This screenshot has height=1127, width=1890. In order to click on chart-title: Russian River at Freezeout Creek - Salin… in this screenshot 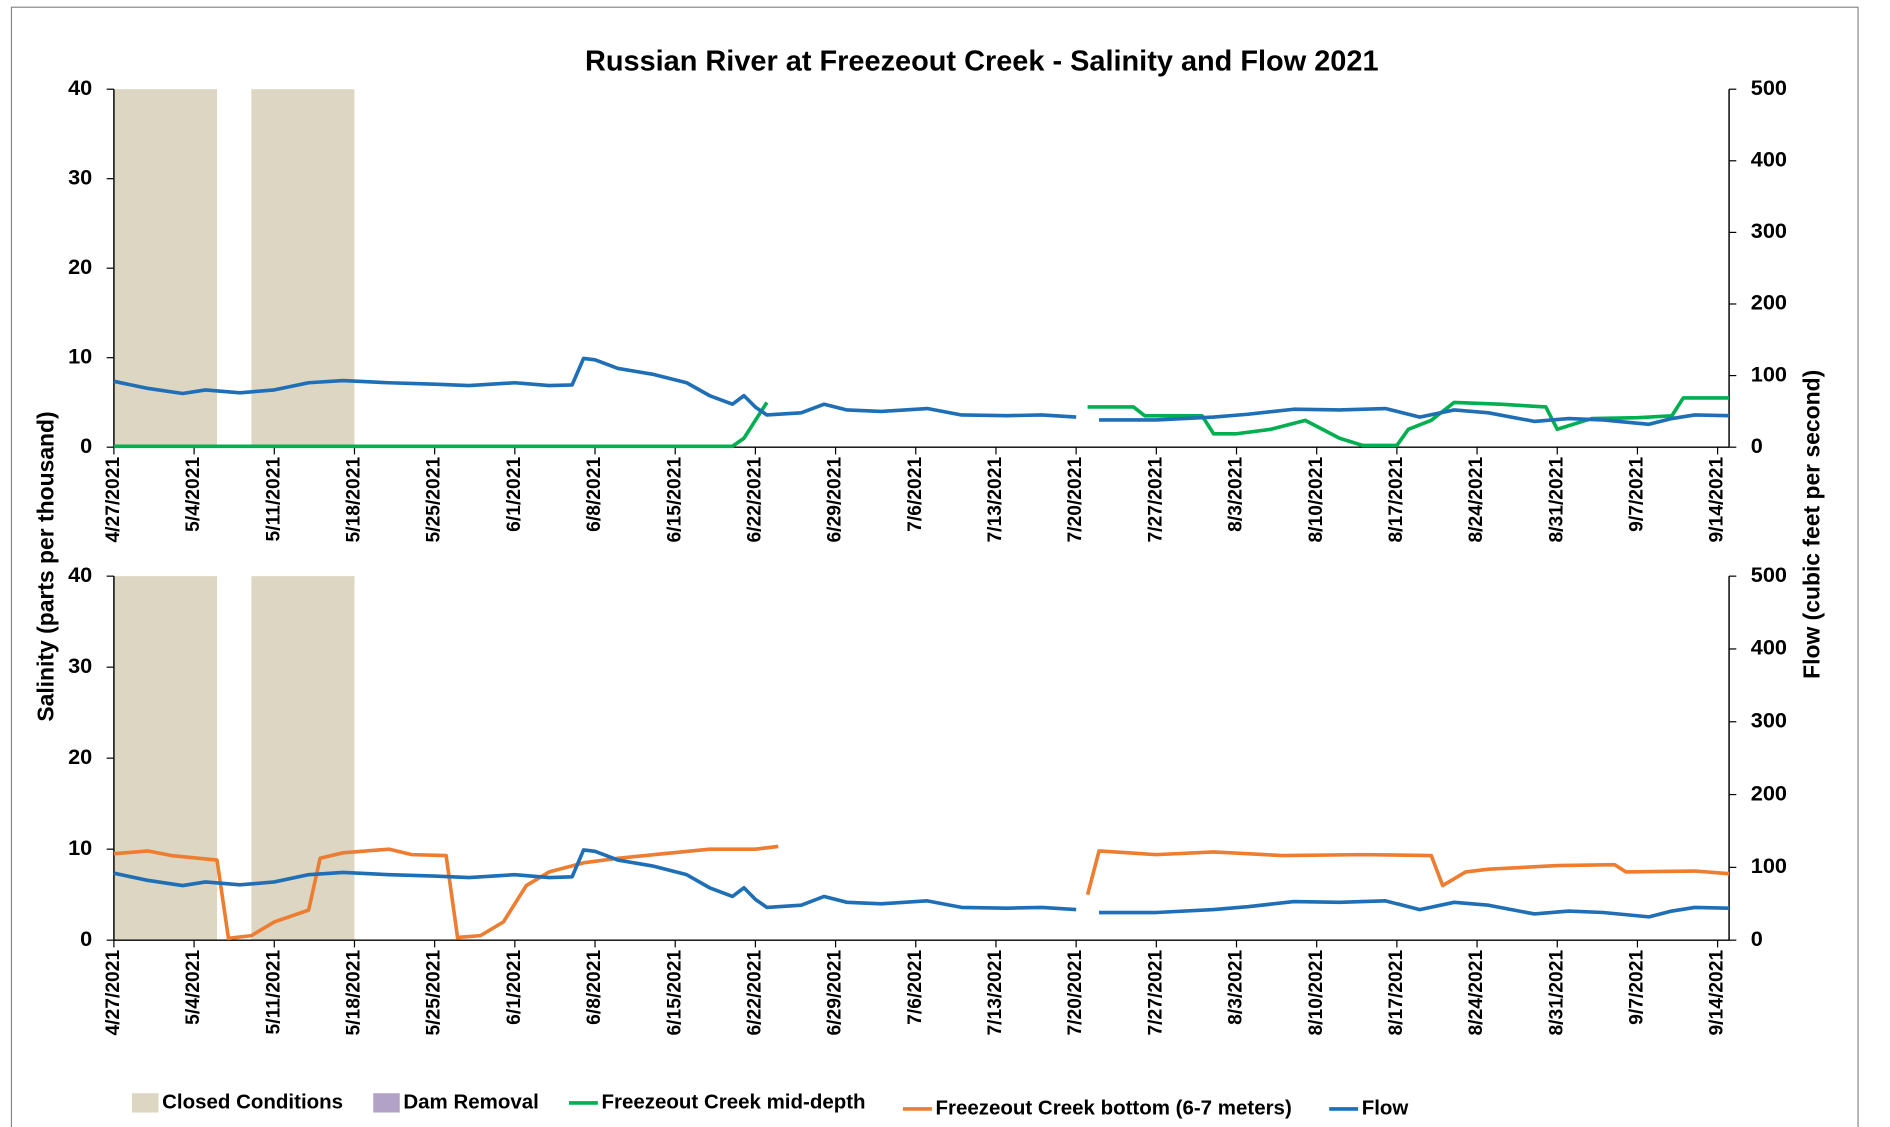, I will do `click(982, 61)`.